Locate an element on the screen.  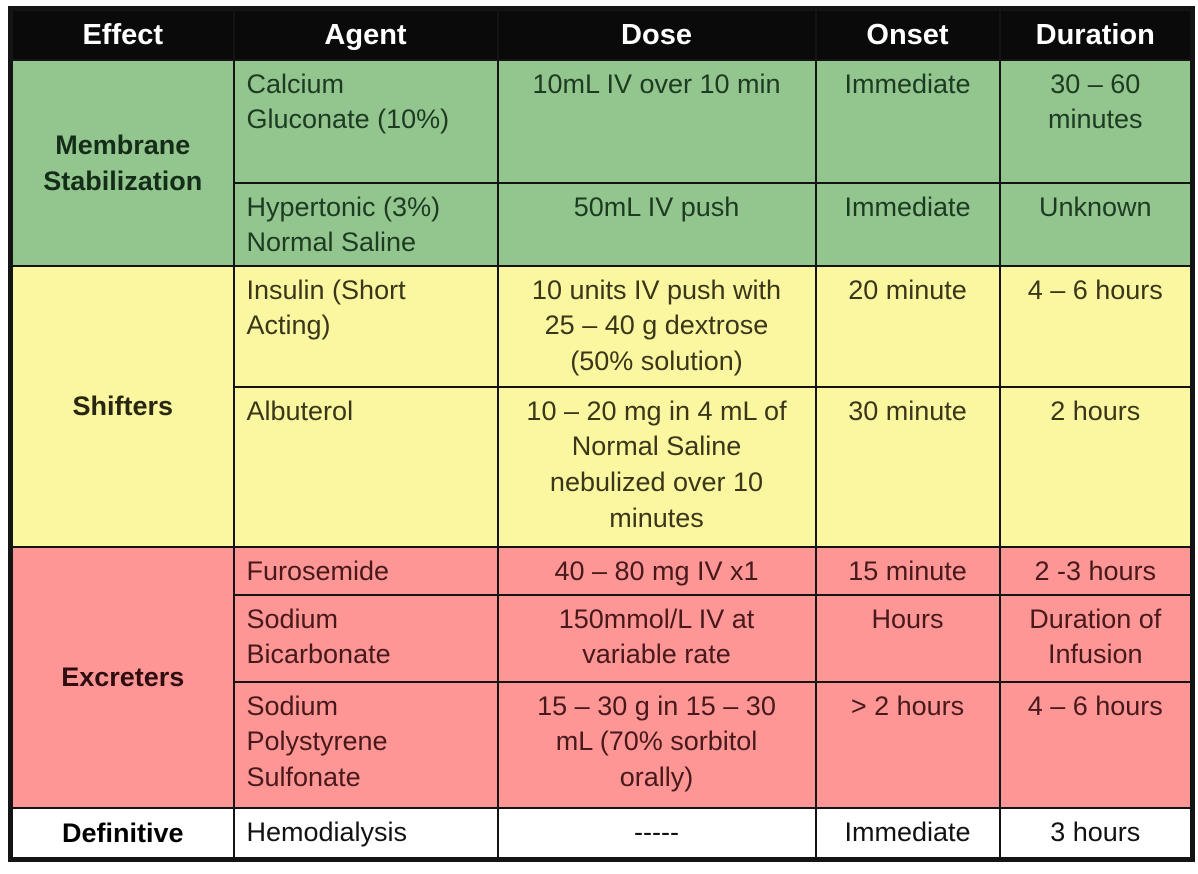
header-row: Effect Agent Dose Onset Duration is located at coordinates (601, 34).